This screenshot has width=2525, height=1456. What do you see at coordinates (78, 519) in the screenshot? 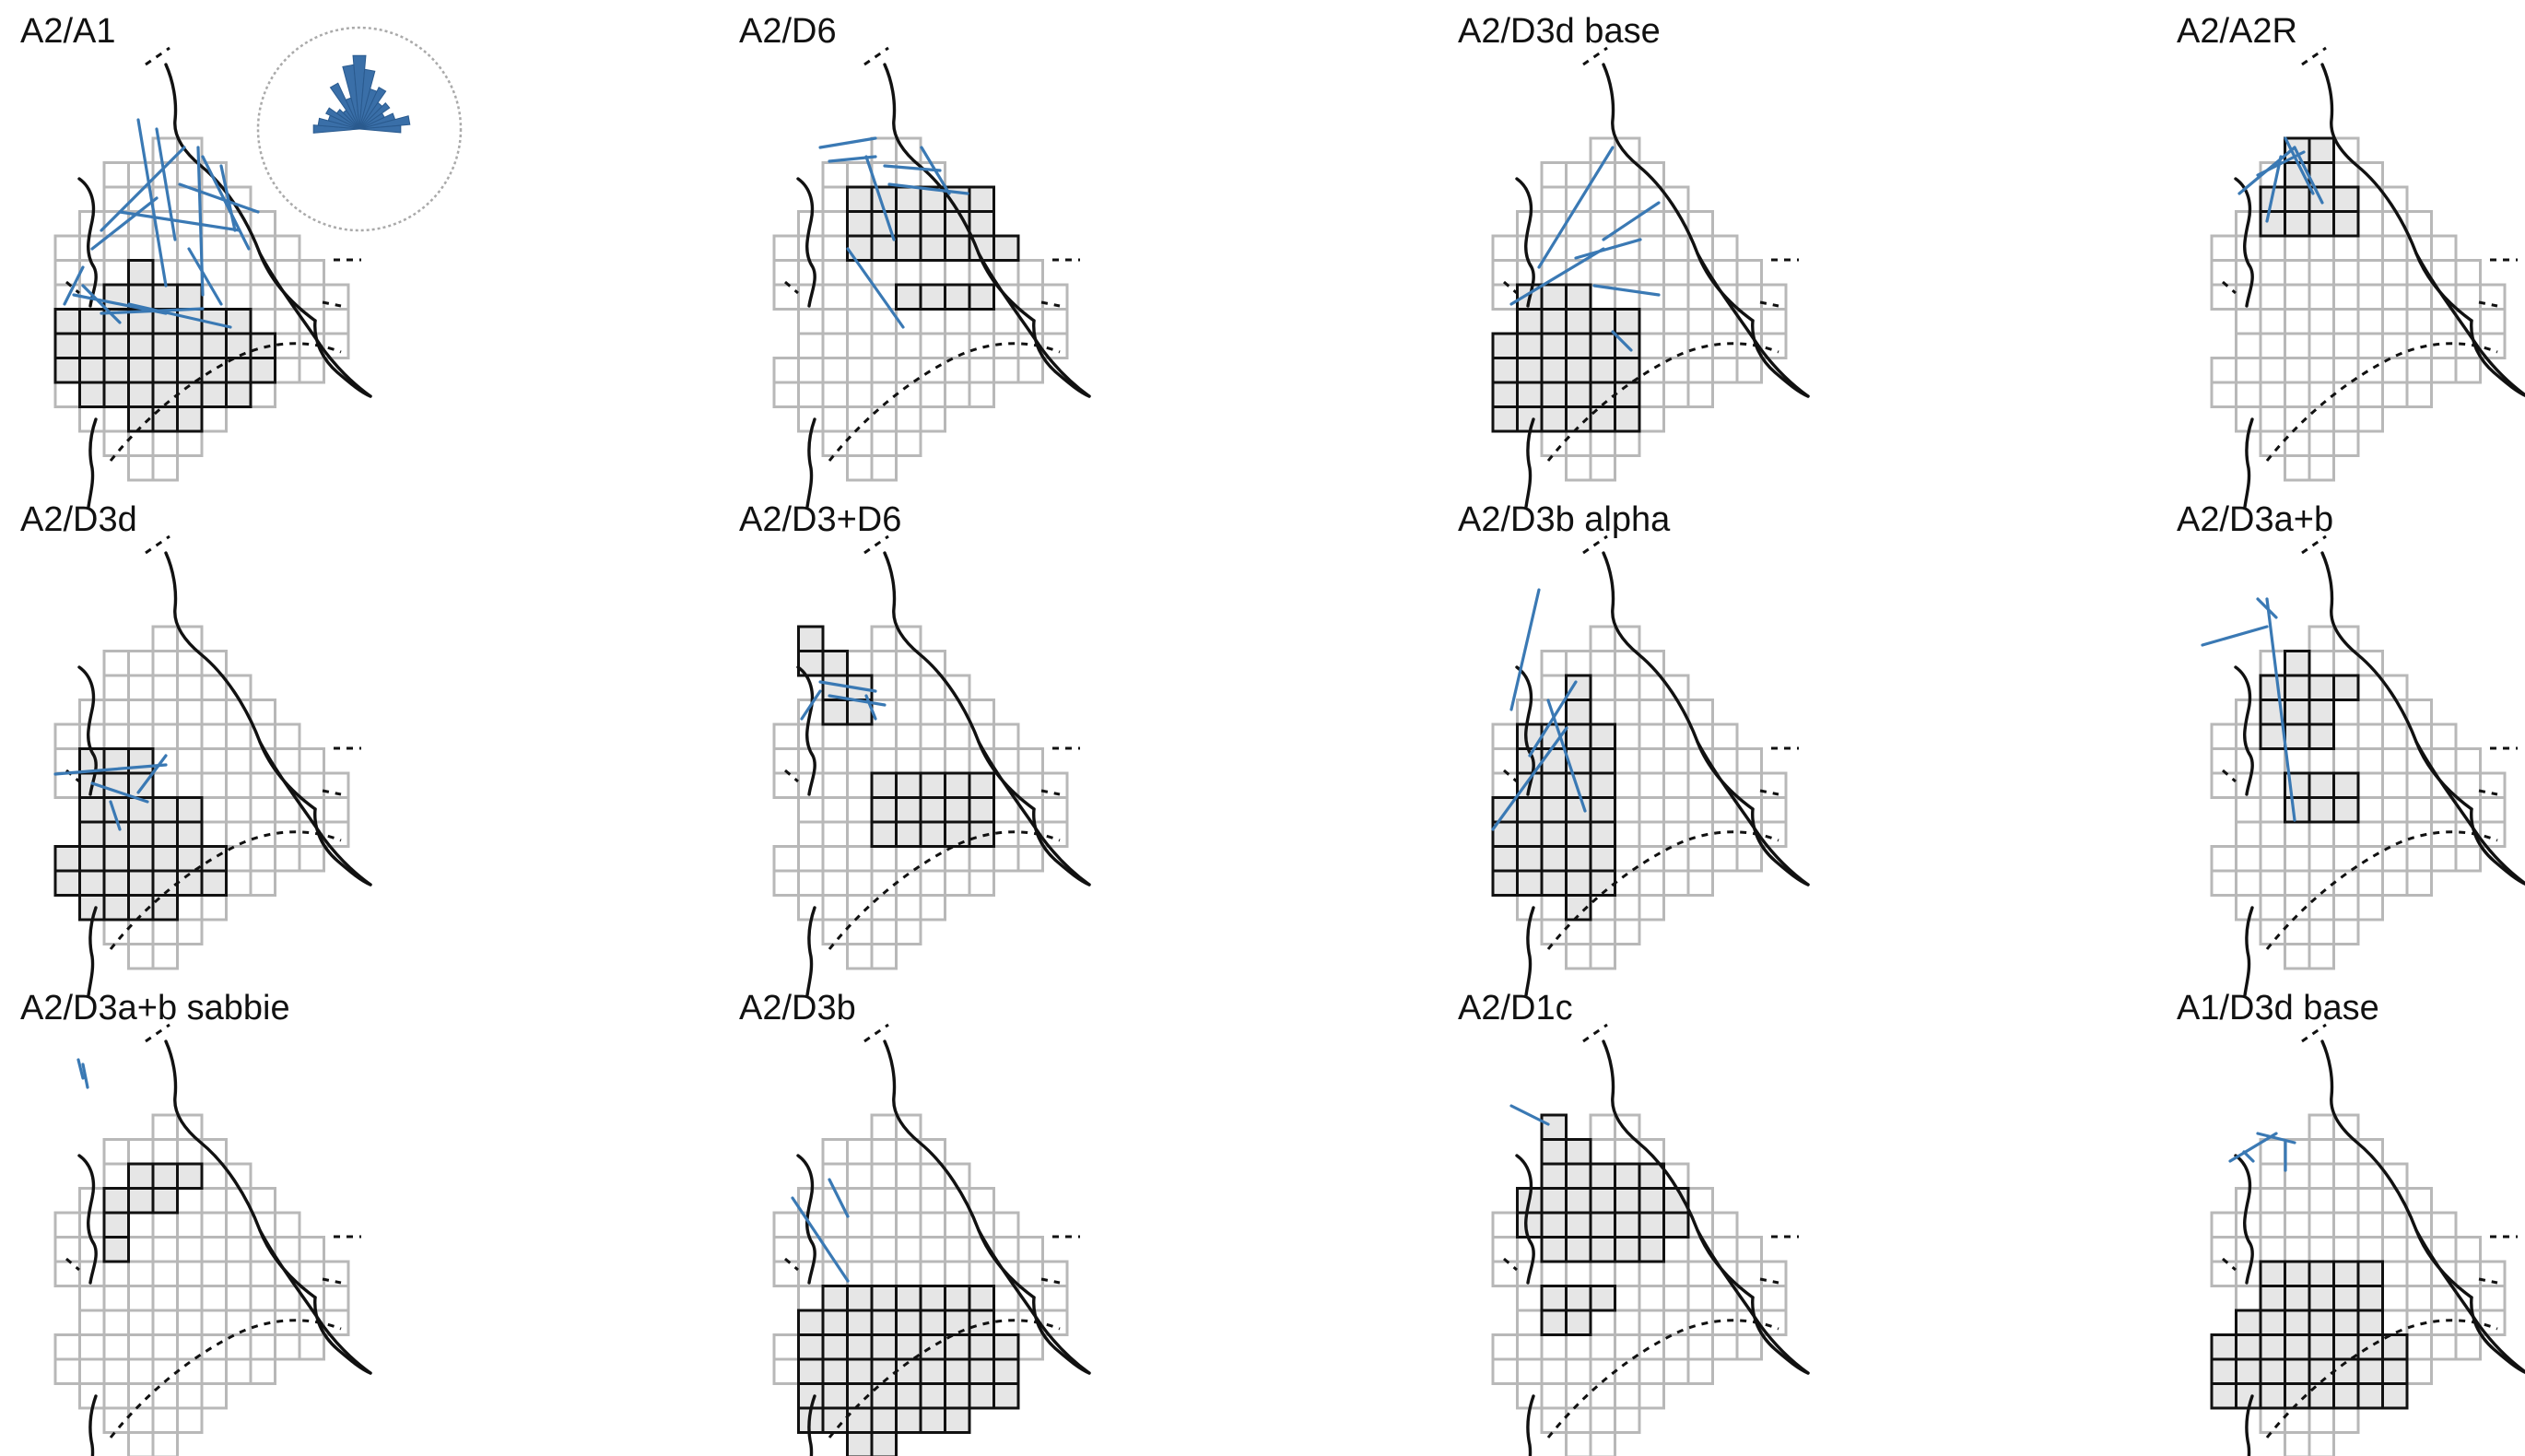
I see `panel-title: A2/D3d` at bounding box center [78, 519].